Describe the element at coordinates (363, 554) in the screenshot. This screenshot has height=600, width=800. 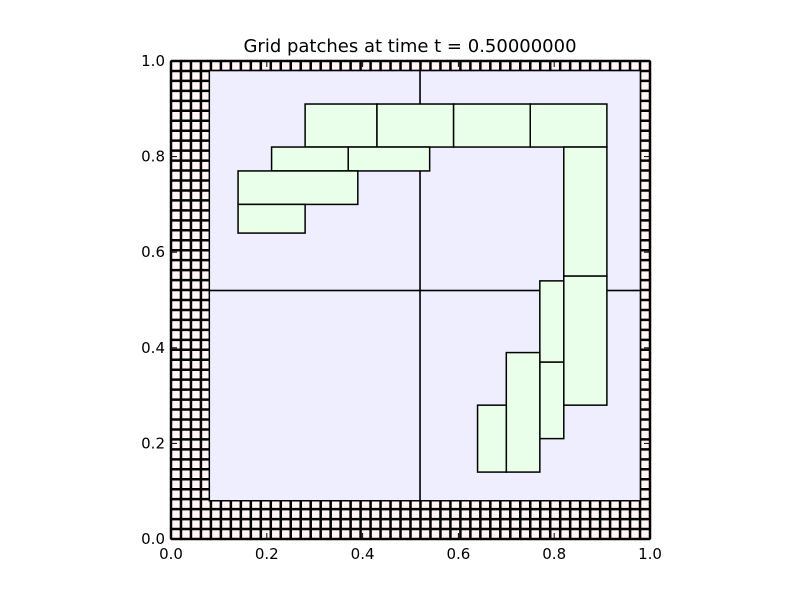
I see `x-tick-label: 0.4` at that location.